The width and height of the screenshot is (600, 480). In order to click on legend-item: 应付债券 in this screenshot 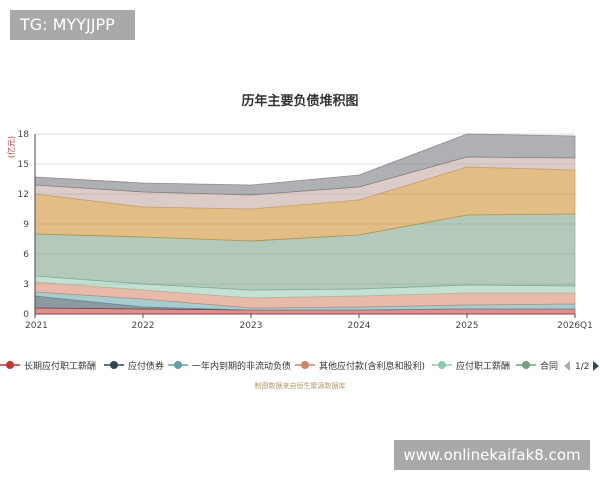, I will do `click(134, 366)`.